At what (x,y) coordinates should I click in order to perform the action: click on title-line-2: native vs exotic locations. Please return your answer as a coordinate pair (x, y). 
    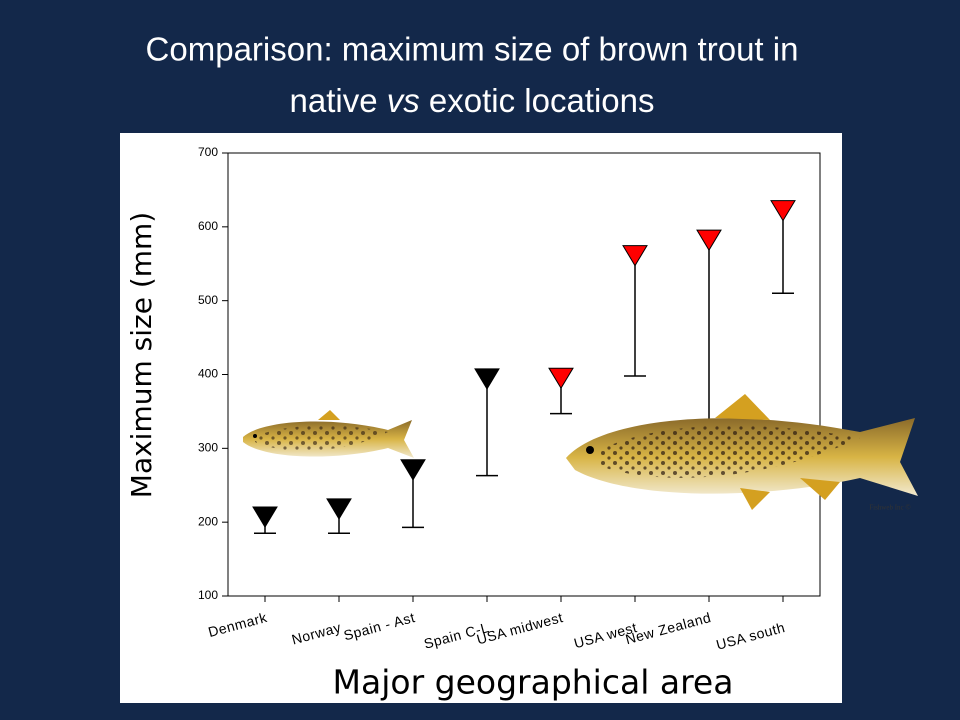
    Looking at the image, I should click on (471, 100).